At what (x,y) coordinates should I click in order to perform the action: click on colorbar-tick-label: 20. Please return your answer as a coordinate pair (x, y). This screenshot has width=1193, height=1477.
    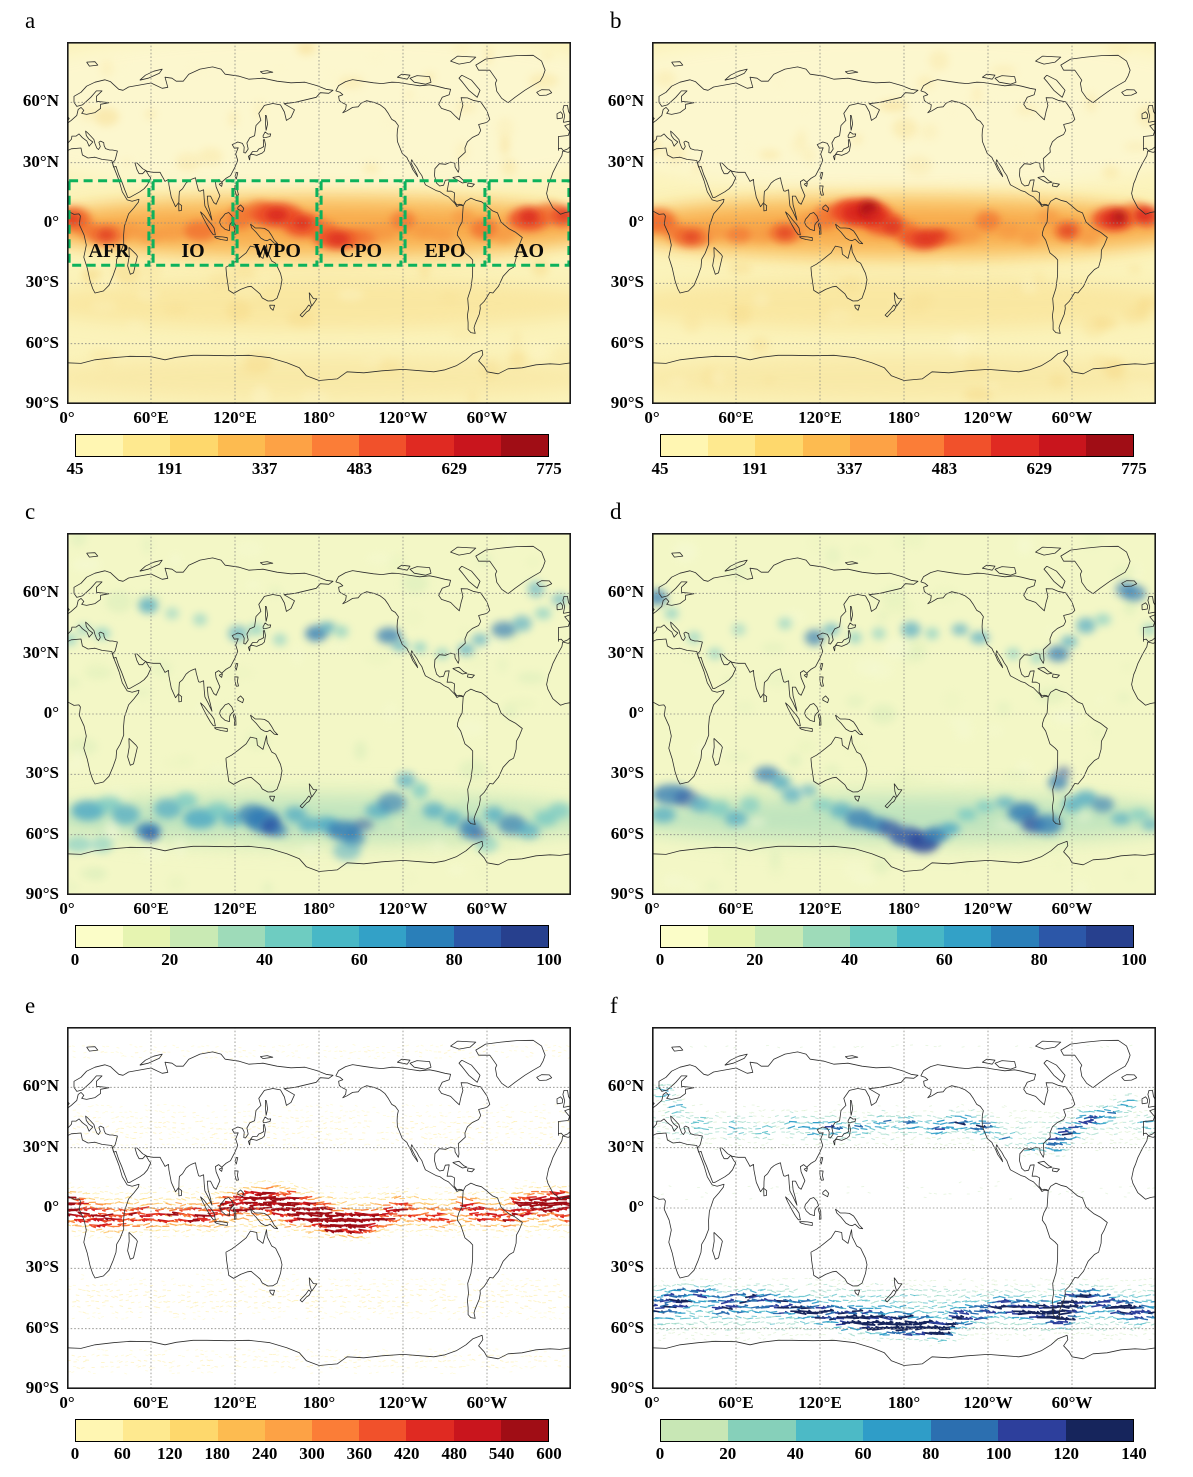
    Looking at the image, I should click on (728, 1453).